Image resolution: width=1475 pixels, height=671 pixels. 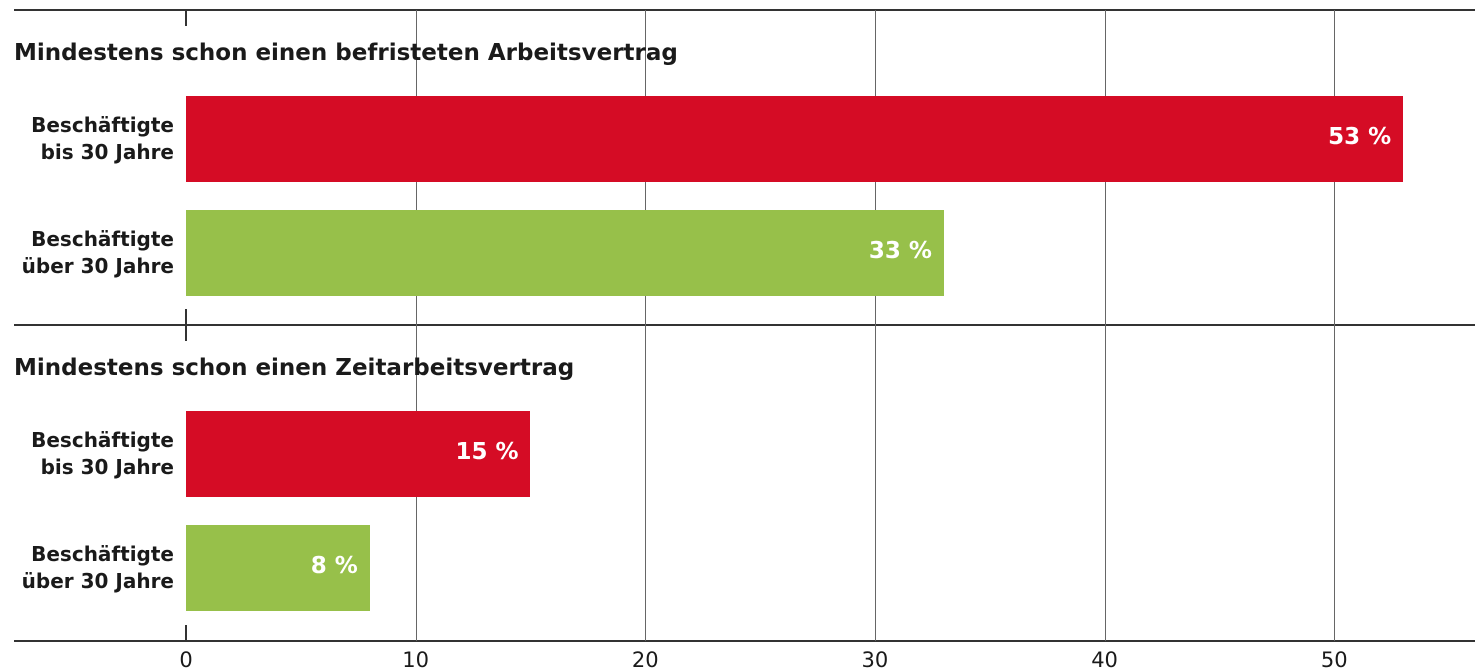 What do you see at coordinates (186, 659) in the screenshot?
I see `x-tick-label: 0` at bounding box center [186, 659].